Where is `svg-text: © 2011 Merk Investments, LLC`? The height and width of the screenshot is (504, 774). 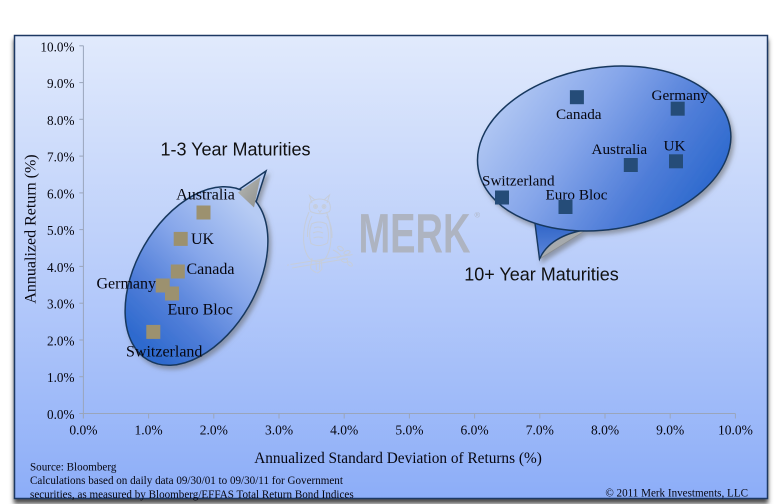
svg-text: © 2011 Merk Investments, LLC is located at coordinates (676, 494).